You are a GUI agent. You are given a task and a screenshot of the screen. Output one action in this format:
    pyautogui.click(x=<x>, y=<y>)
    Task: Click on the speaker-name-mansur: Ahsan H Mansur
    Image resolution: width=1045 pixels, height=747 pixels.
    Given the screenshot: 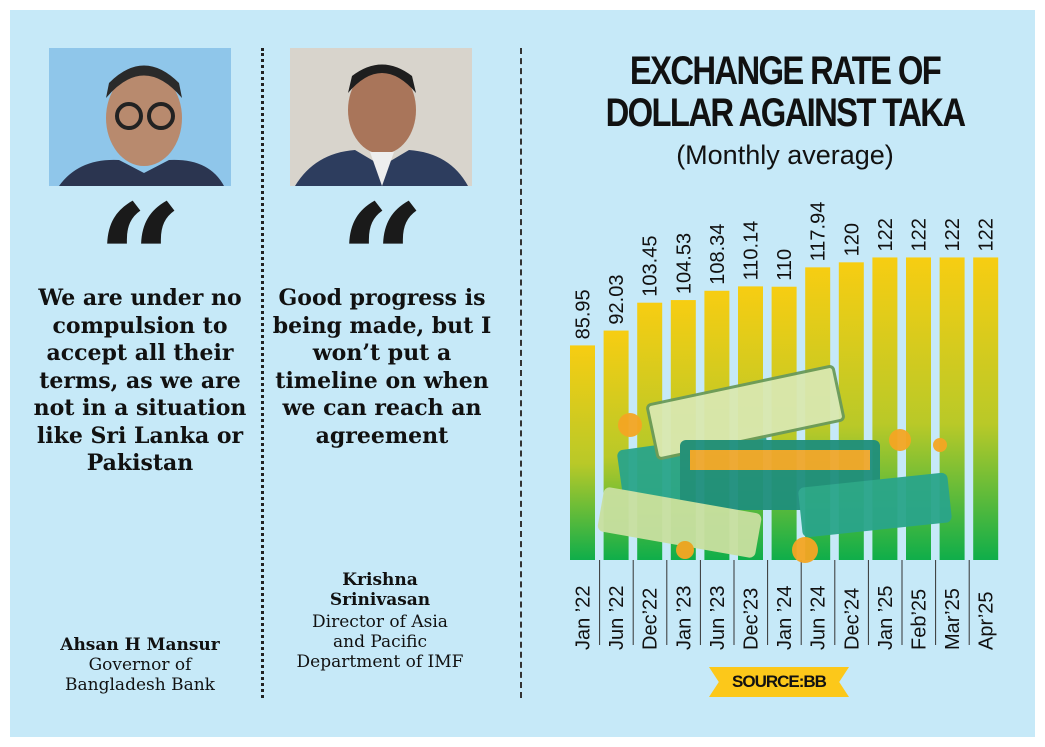 What is the action you would take?
    pyautogui.click(x=140, y=645)
    